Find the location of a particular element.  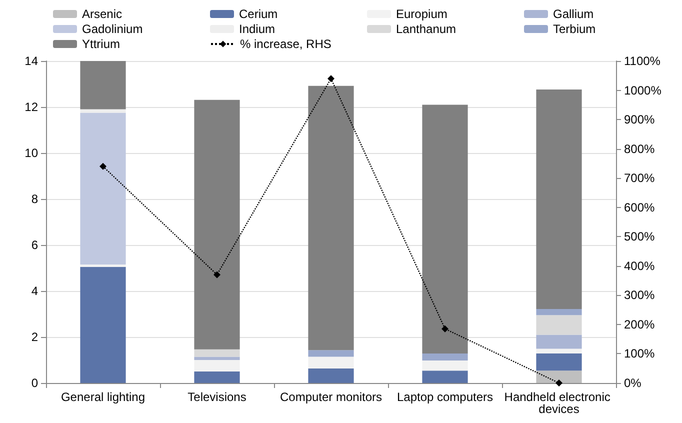

x-tick-label: Computer monitors is located at coordinates (331, 397).